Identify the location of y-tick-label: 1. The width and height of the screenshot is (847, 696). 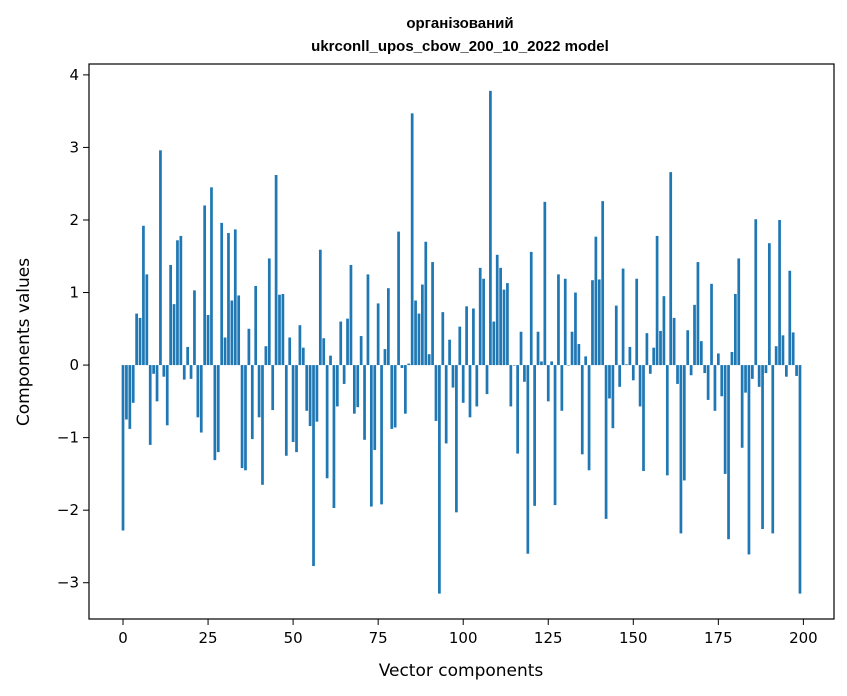
(74, 293).